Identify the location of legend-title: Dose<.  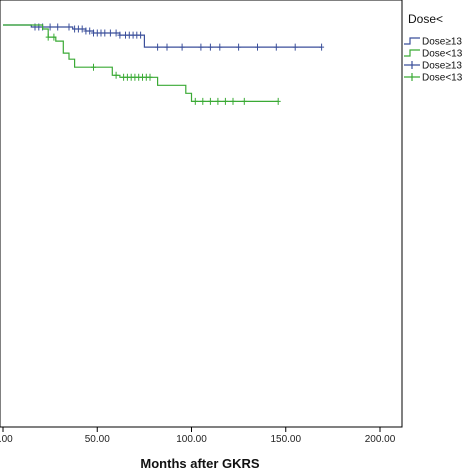
(425, 19).